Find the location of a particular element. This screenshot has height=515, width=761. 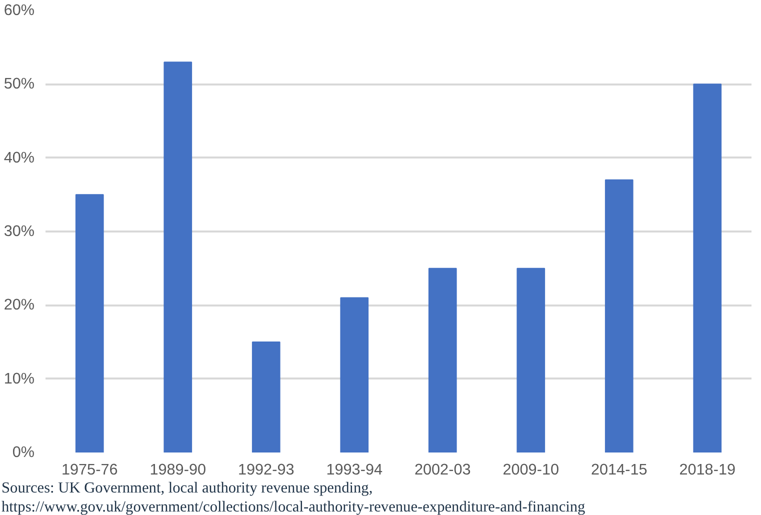

y-tick-label: 10% is located at coordinates (19, 379).